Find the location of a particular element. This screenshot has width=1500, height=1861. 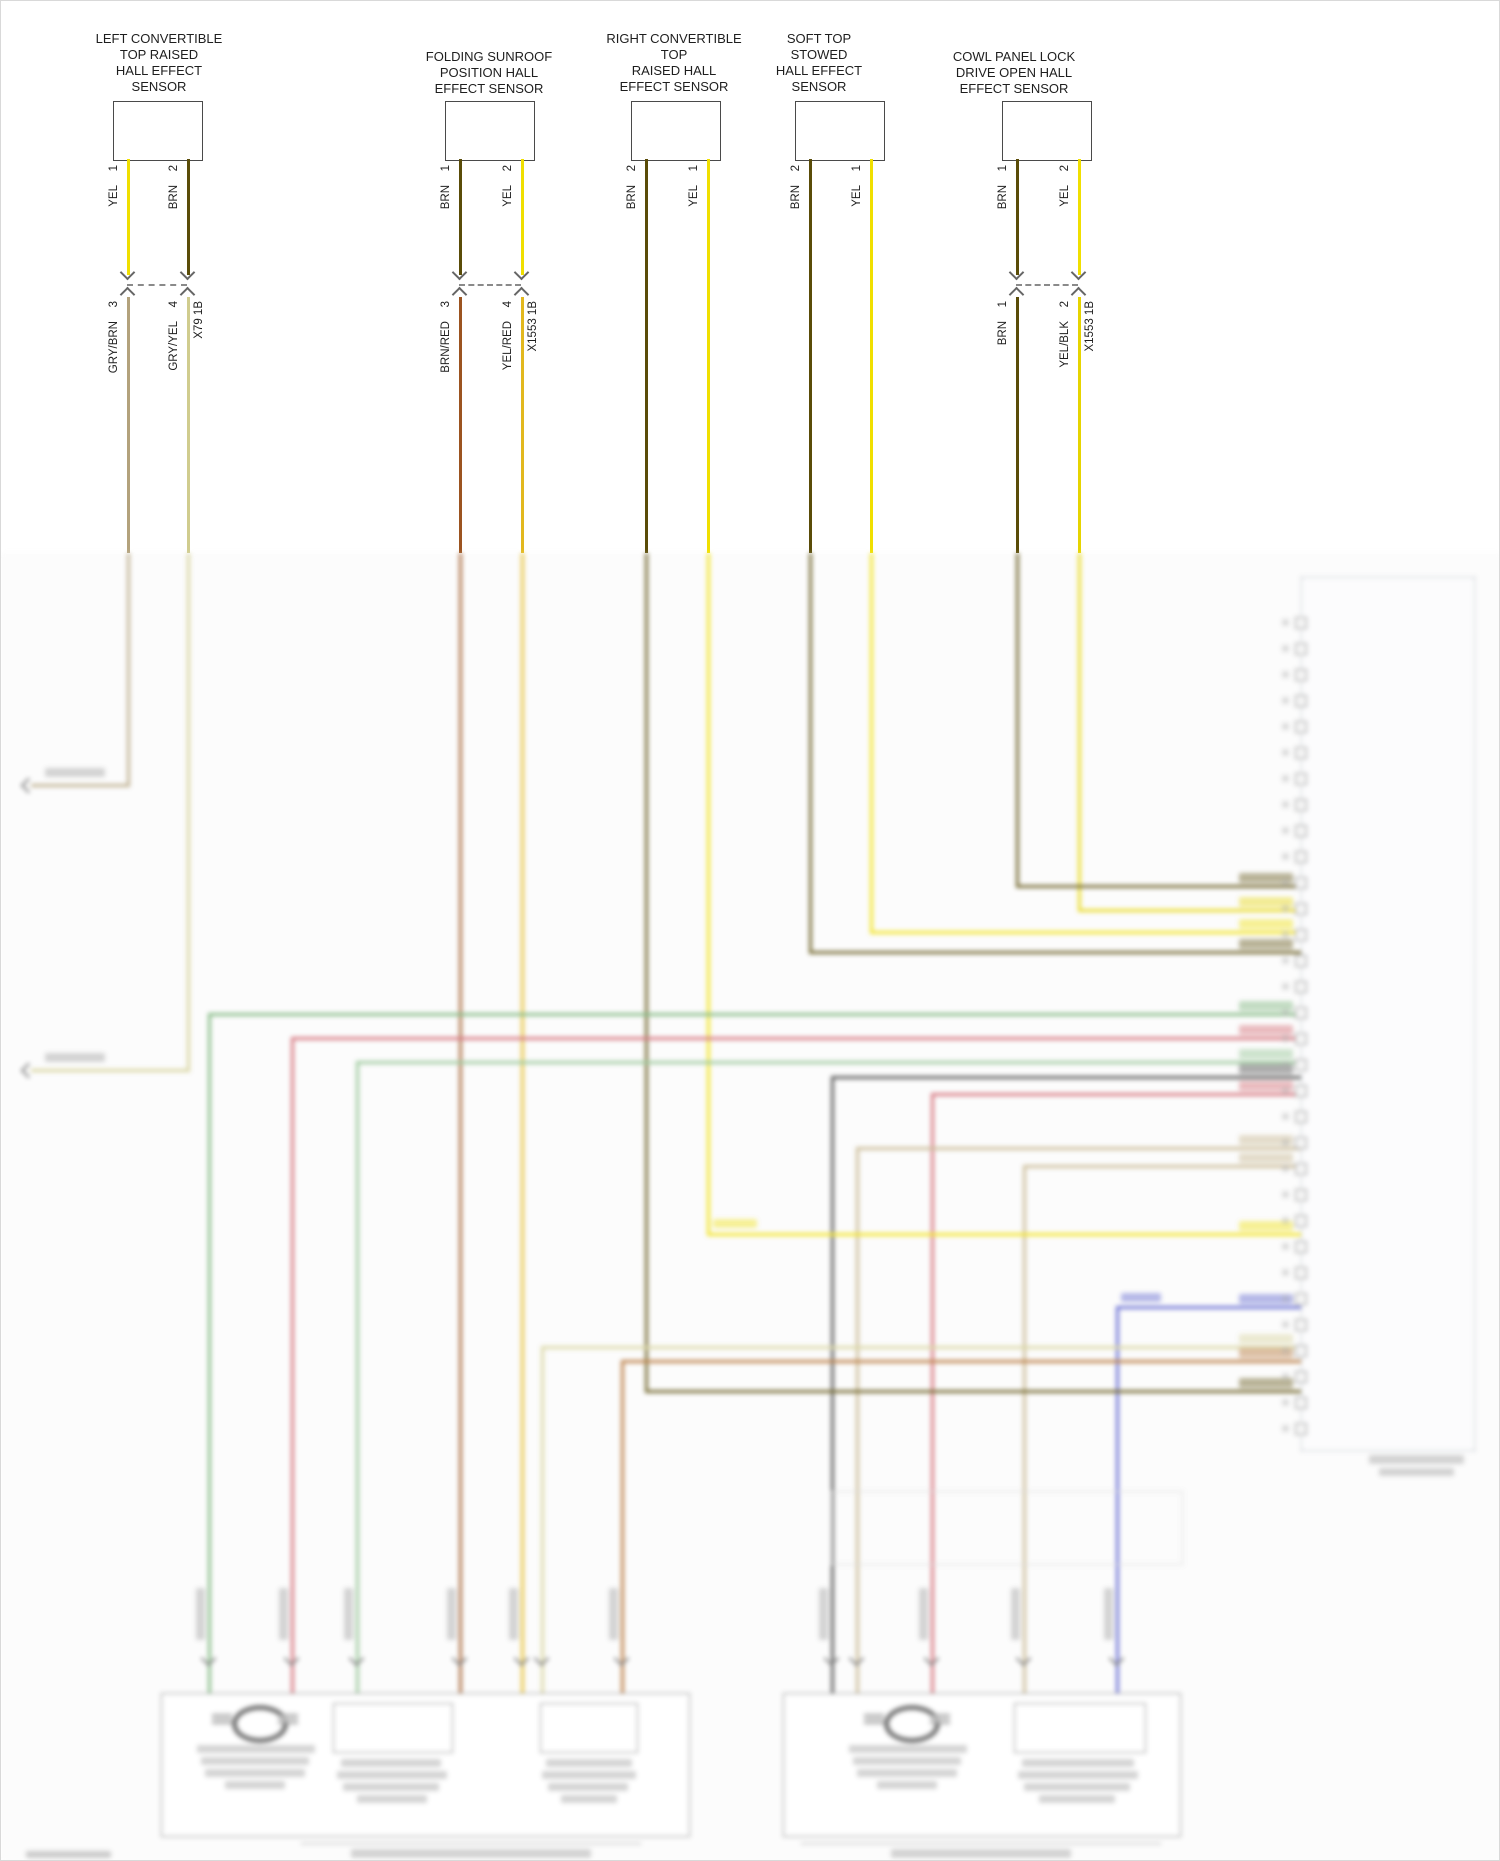

inline-connector is located at coordinates (157, 285).